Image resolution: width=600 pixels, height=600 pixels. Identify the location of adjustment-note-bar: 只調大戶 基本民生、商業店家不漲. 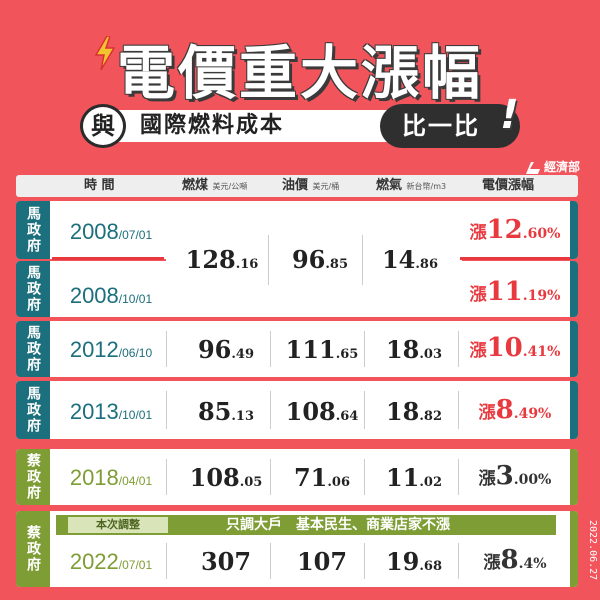
(306, 525).